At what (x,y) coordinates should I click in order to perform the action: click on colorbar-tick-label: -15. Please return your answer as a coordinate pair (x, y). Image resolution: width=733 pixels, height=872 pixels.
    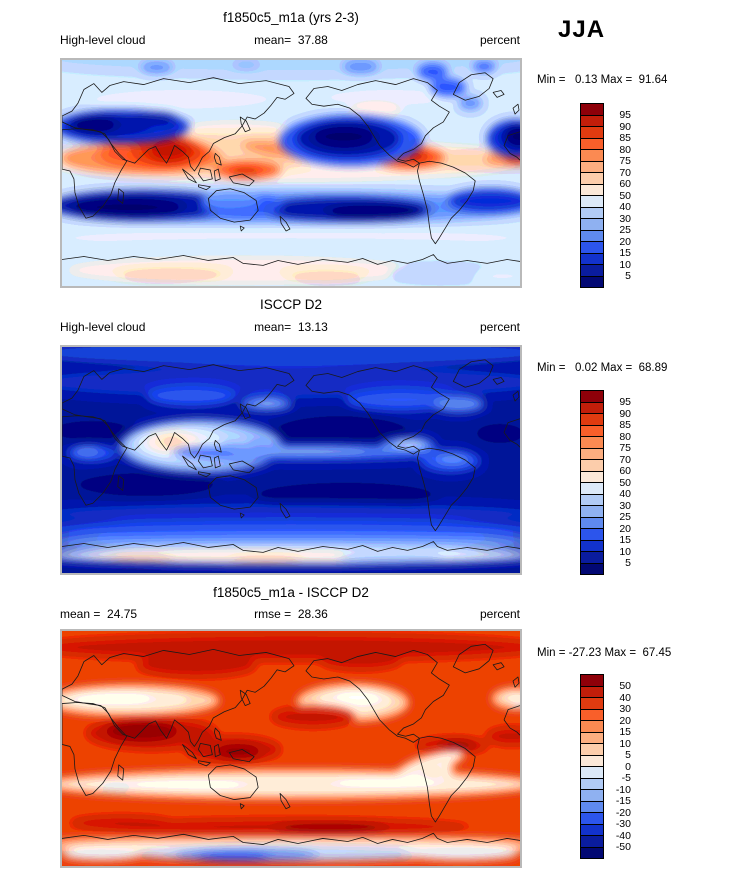
    Looking at the image, I should click on (623, 800).